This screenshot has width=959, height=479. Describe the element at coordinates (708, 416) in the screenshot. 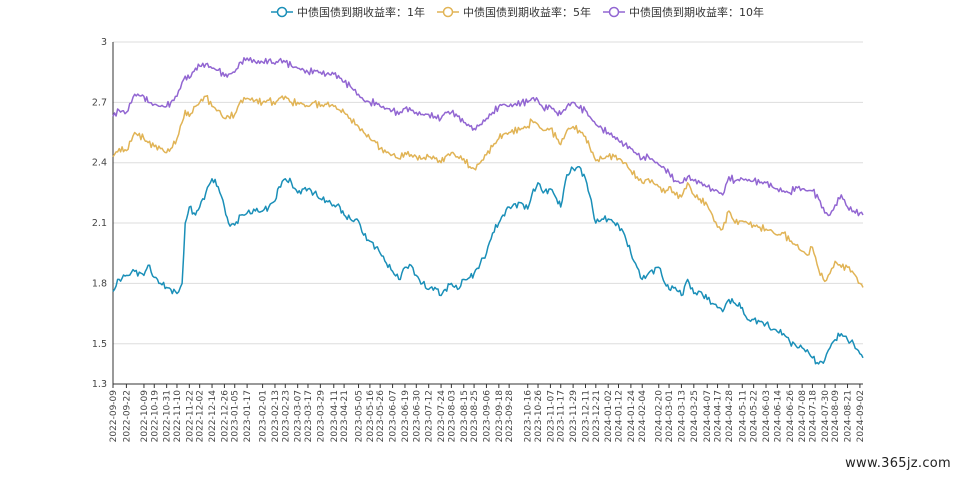

I see `x-tick-label: 2024-04-07` at that location.